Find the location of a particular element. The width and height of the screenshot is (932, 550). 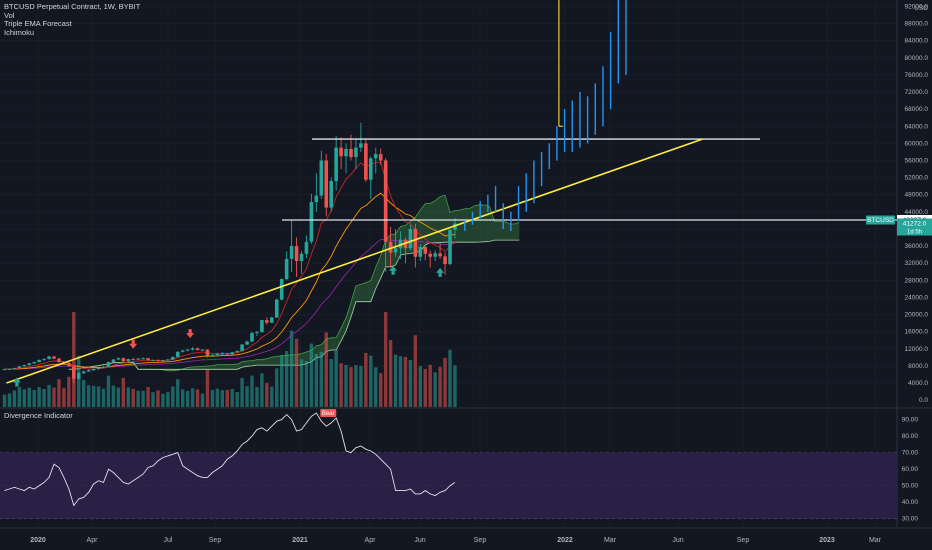

price-tick-label: 52000.0 is located at coordinates (917, 178).